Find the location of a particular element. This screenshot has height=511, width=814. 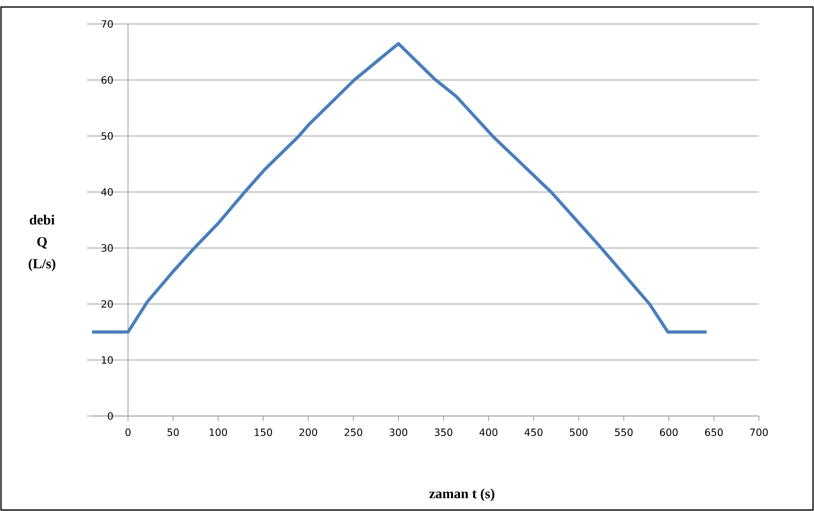

x-tick-label: 650 is located at coordinates (714, 432).